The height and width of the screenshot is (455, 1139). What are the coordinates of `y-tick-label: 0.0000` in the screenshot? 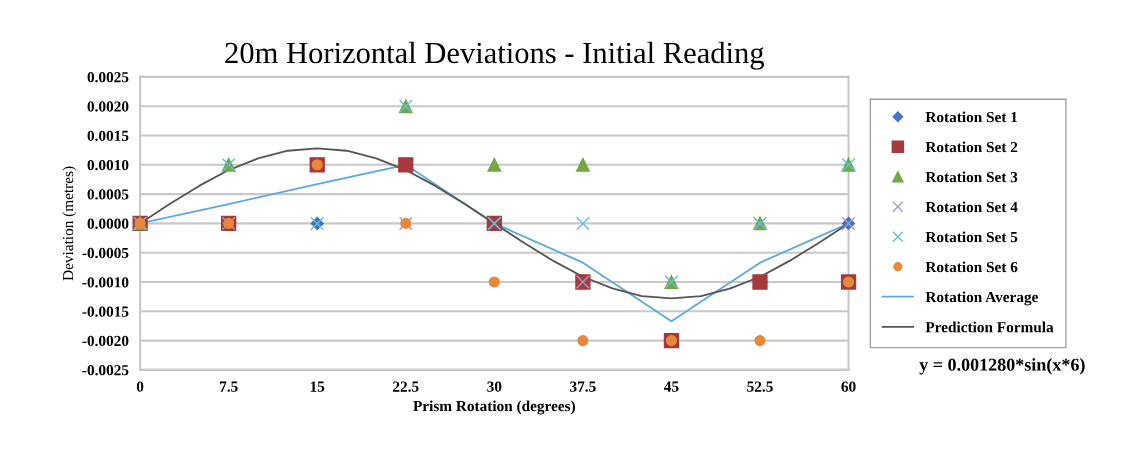 It's located at (108, 223).